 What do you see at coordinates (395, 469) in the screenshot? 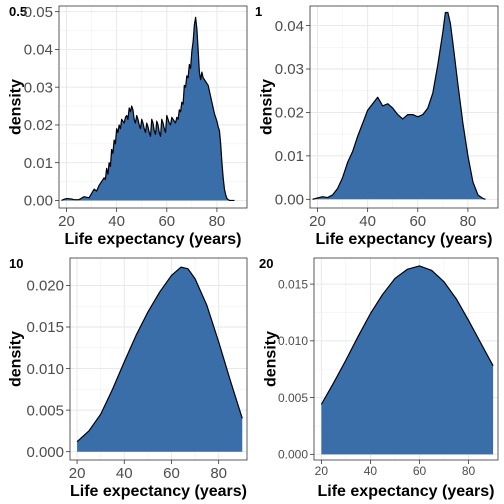
I see `panel-3-xticks: 20 40 60 80` at bounding box center [395, 469].